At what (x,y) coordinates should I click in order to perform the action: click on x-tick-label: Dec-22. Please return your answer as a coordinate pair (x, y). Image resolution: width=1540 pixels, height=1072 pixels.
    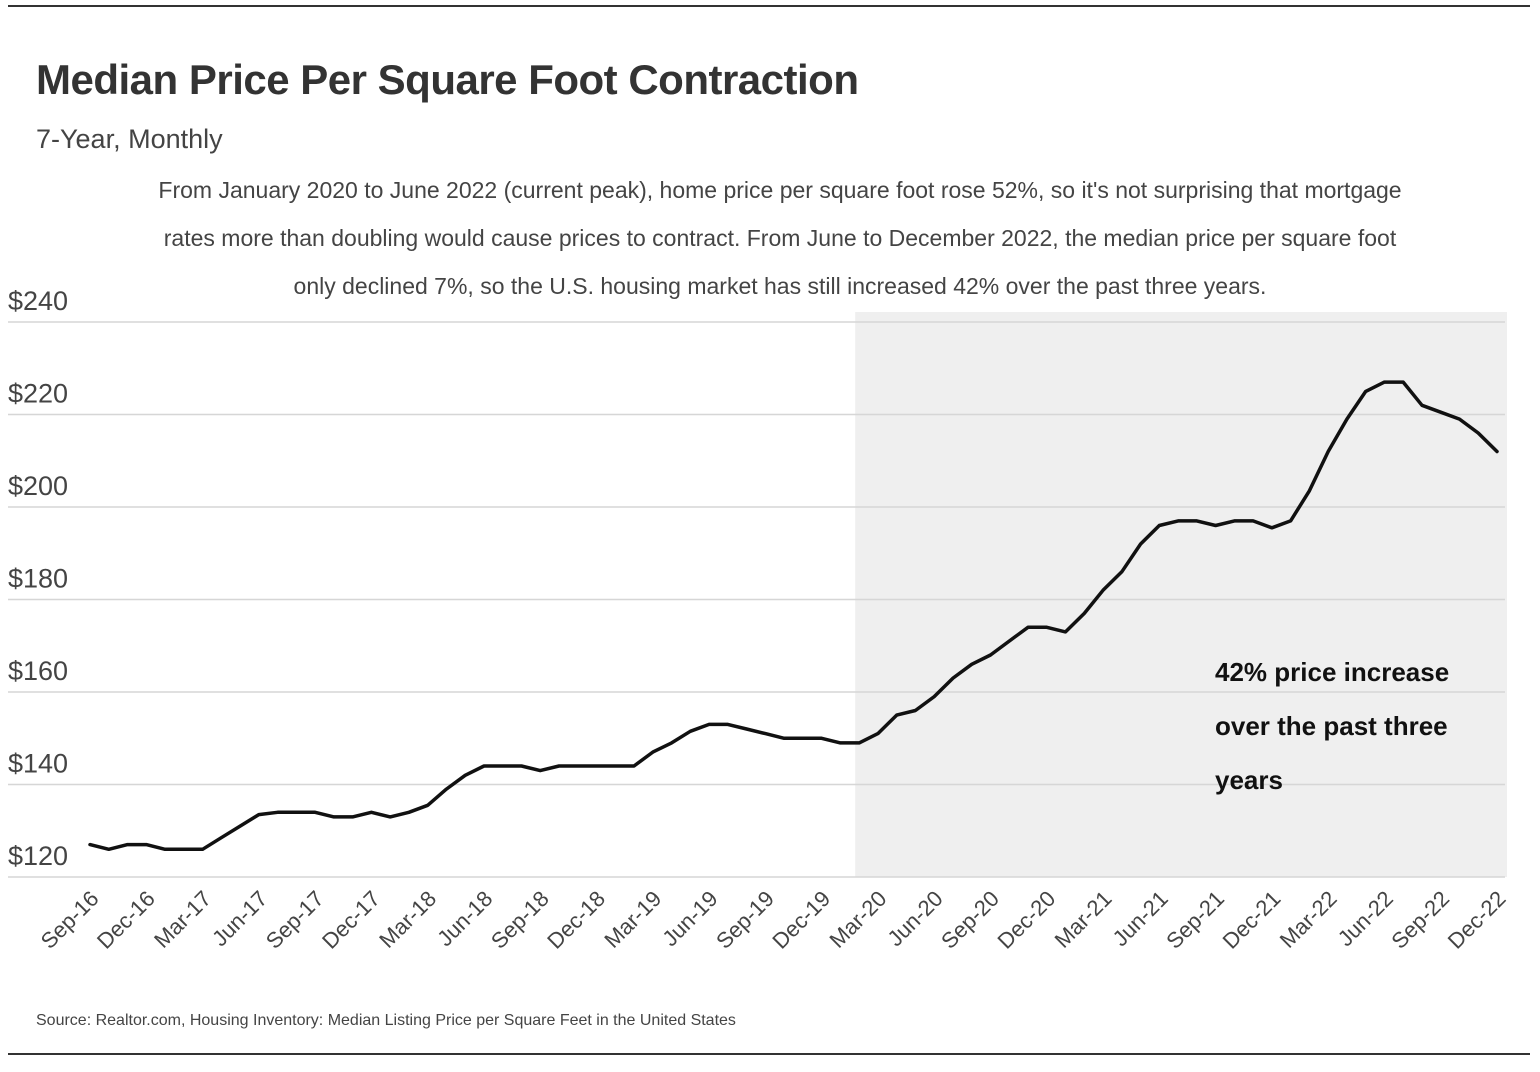
    Looking at the image, I should click on (1477, 920).